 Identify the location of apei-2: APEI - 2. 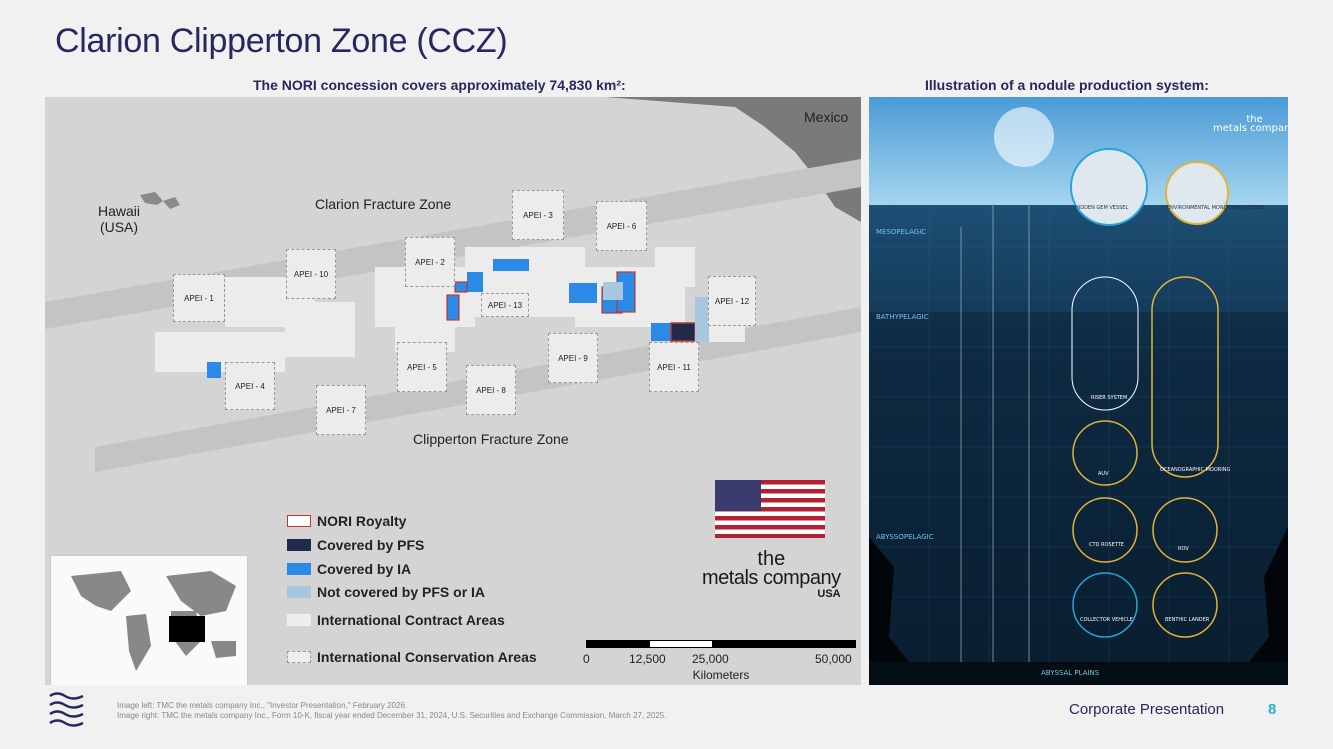
(430, 262).